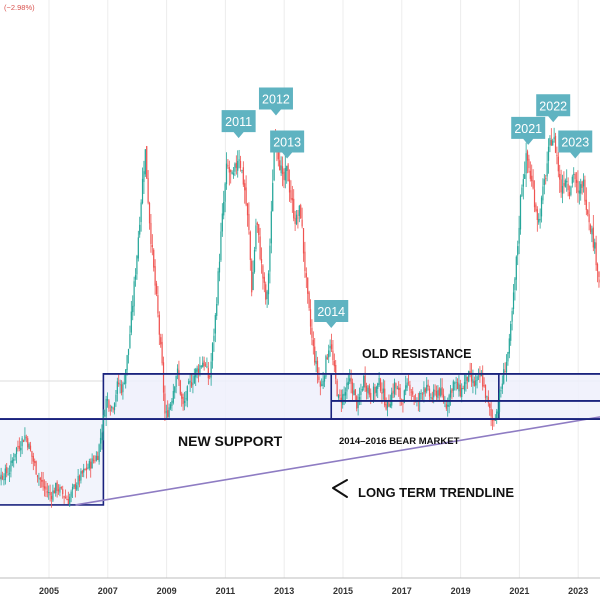  I want to click on peak-callout: 2021, so click(528, 130).